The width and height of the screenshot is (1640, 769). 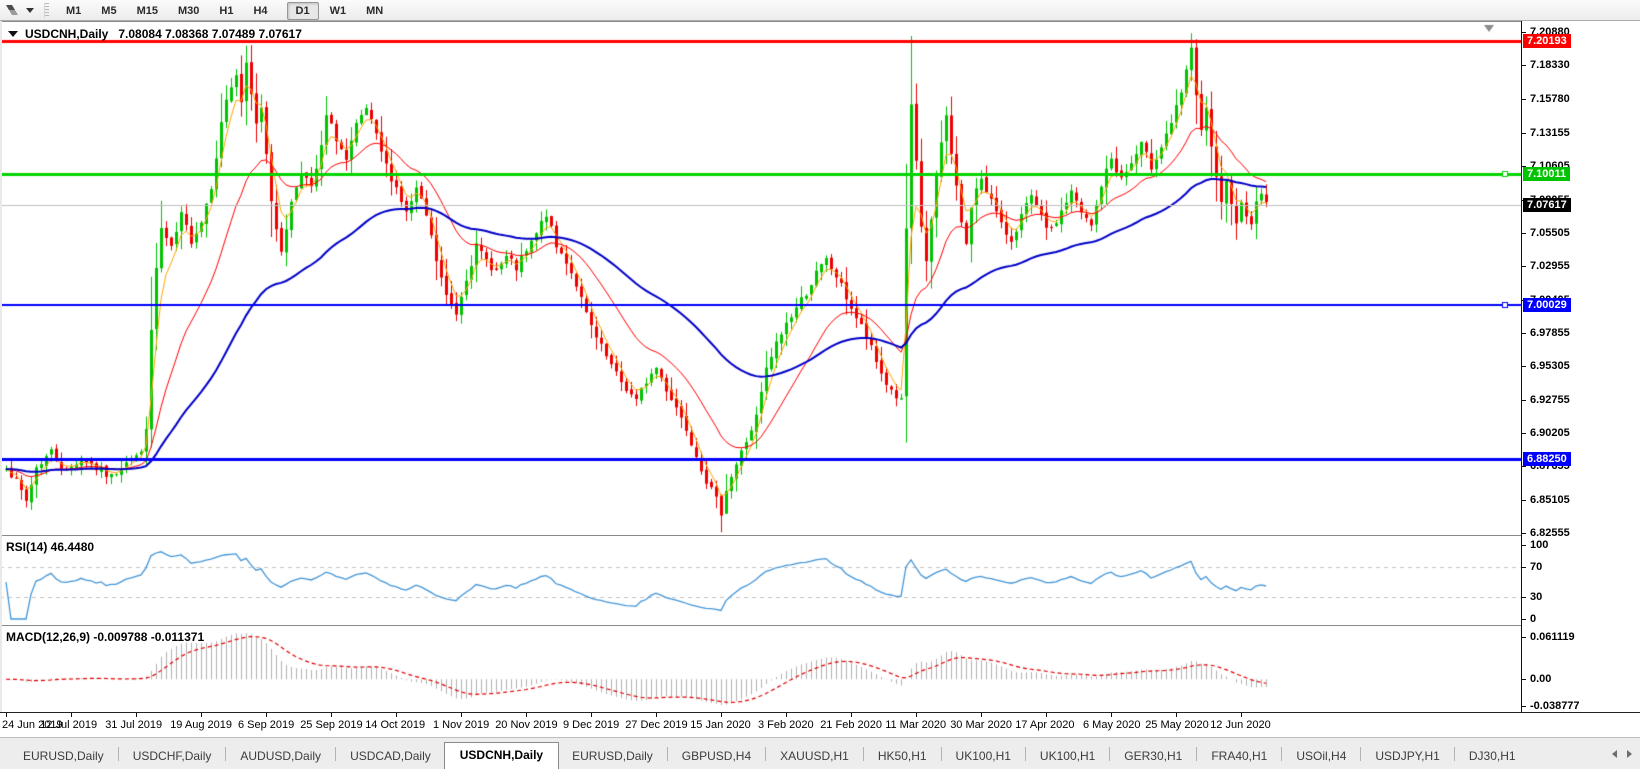 What do you see at coordinates (720, 725) in the screenshot?
I see `date-axis-label: 15 Jan 2020` at bounding box center [720, 725].